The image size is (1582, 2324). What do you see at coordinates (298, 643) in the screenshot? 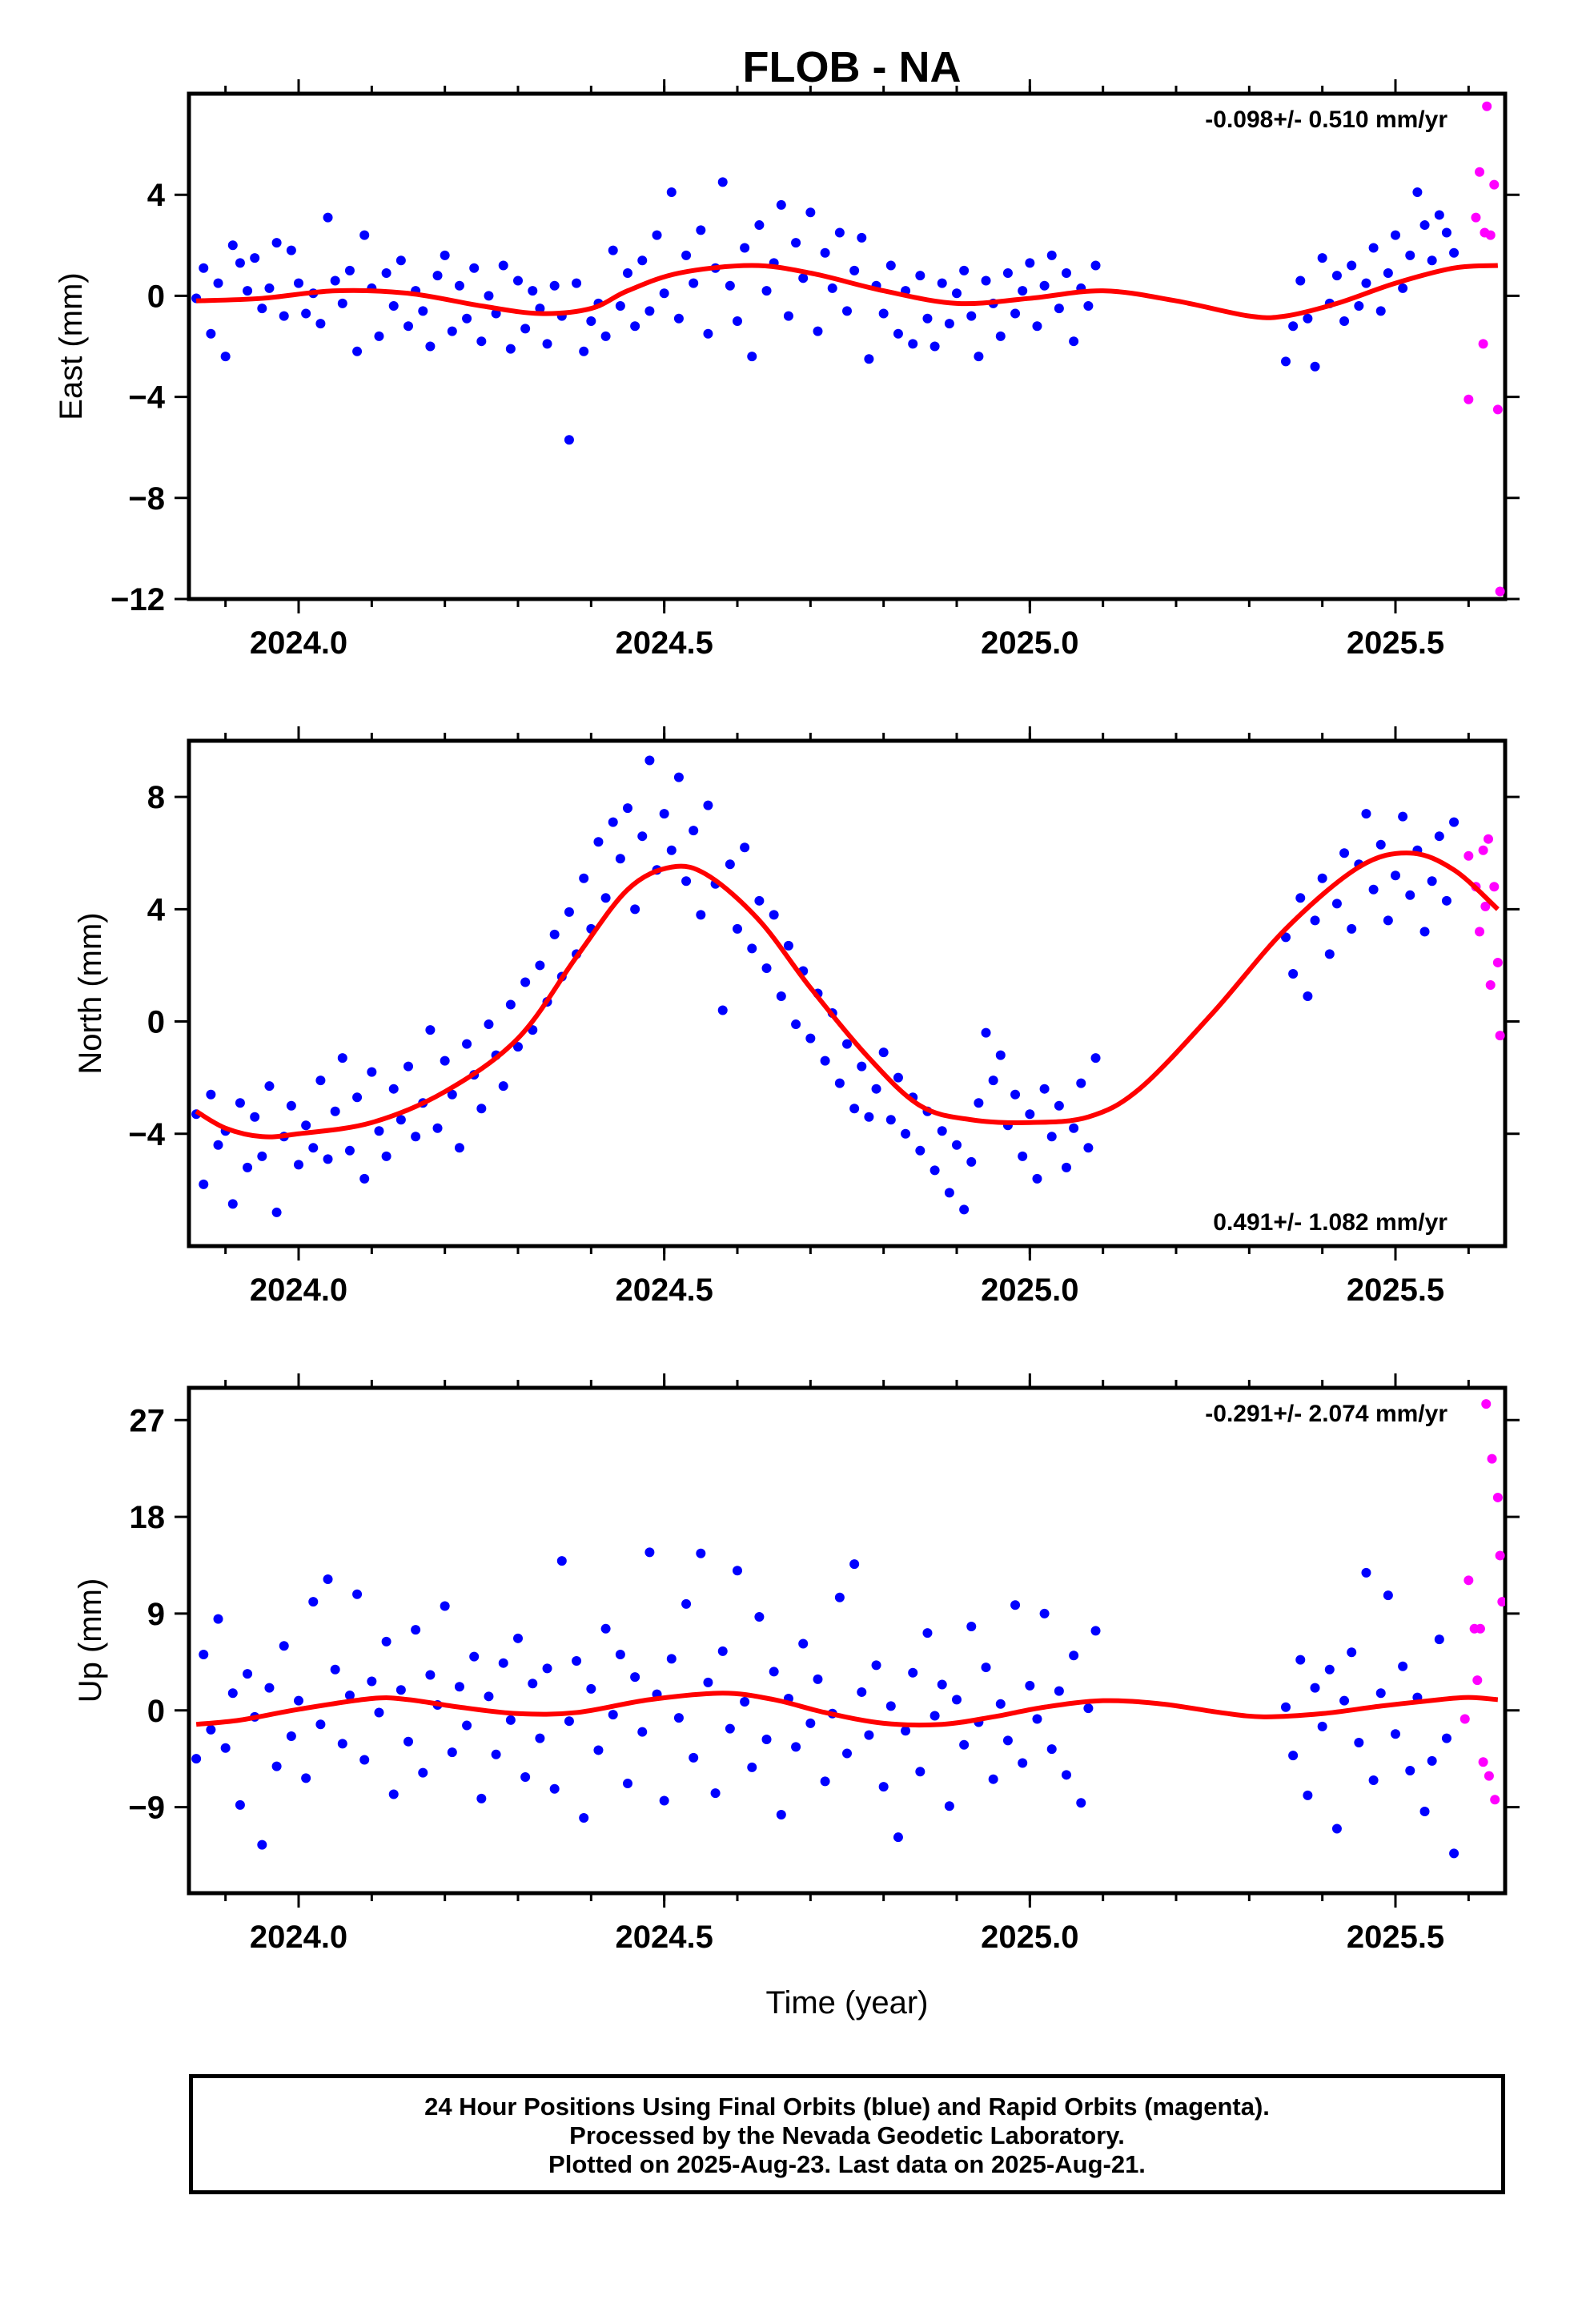
I see `east-x-tick-label: 2024.0` at bounding box center [298, 643].